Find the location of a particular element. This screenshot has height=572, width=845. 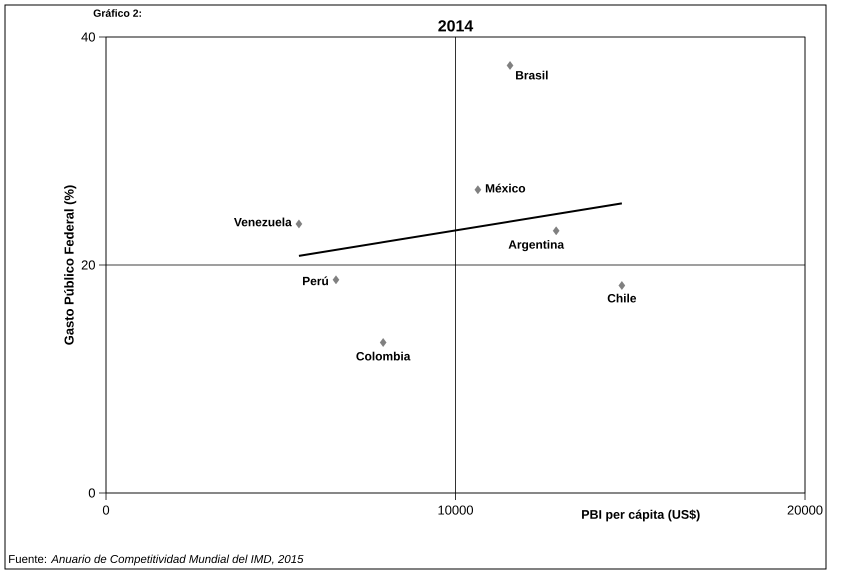

annotation: Colombia is located at coordinates (383, 356).